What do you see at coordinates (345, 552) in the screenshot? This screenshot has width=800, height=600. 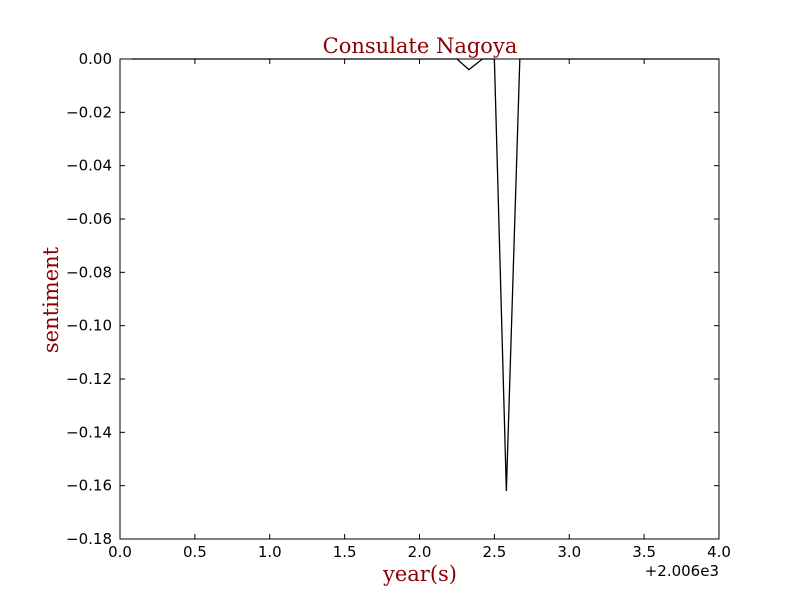 I see `x-tick-label: 1.5` at bounding box center [345, 552].